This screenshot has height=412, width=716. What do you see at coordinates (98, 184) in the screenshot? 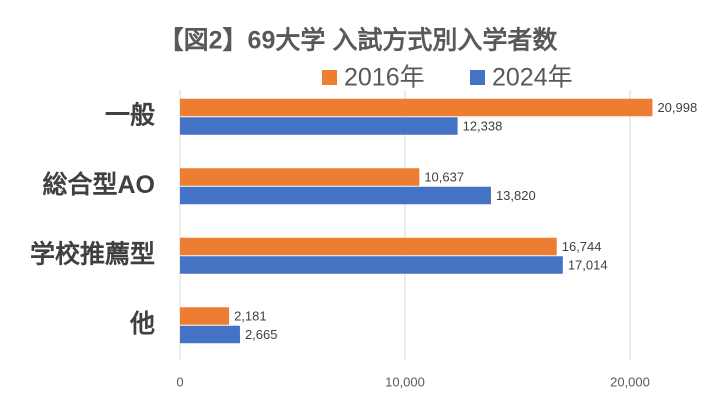
I see `y-tick-label: 総合型AO` at bounding box center [98, 184].